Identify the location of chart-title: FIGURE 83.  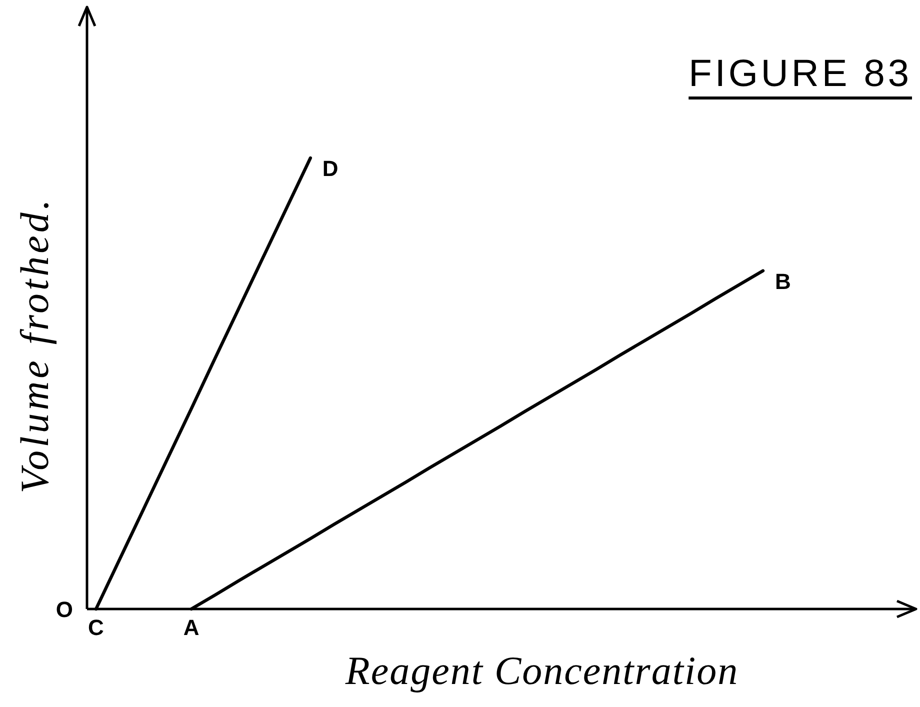
(800, 74).